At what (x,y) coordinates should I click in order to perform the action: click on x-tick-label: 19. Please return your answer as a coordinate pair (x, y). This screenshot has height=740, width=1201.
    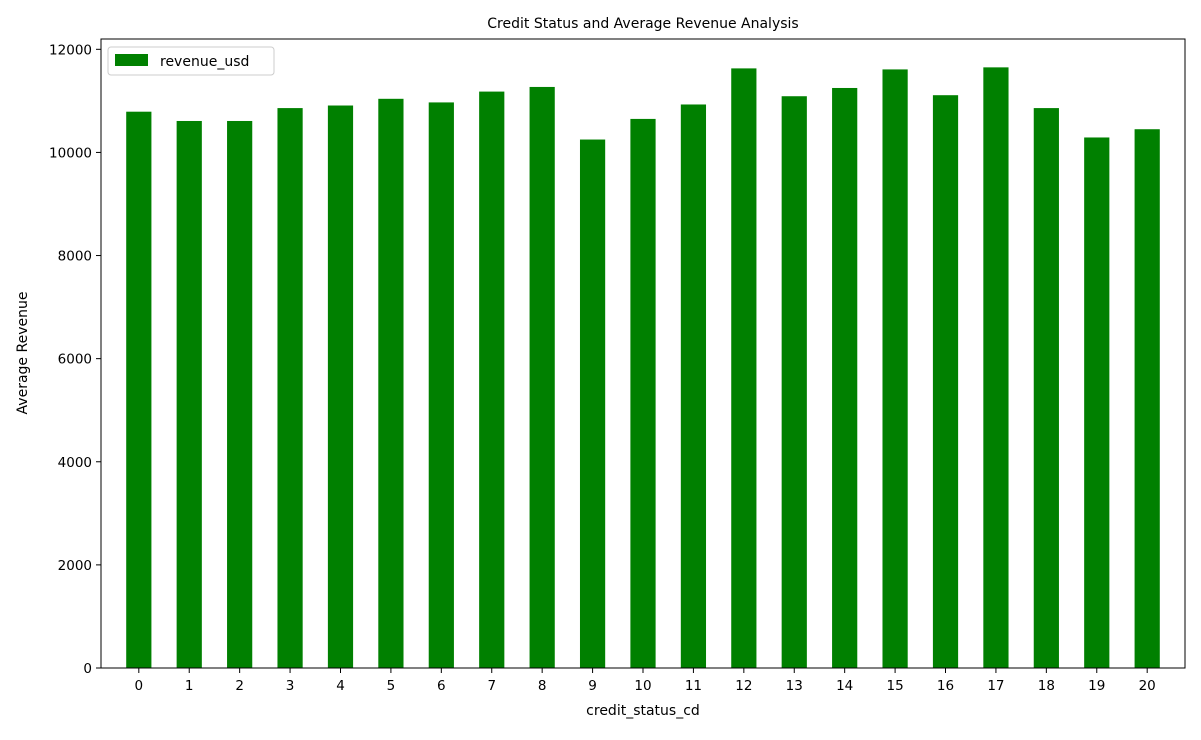
    Looking at the image, I should click on (1096, 686).